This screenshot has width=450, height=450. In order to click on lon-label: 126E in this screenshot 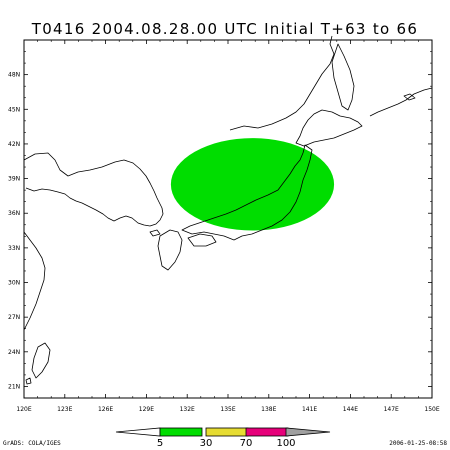, I will do `click(105, 409)`.